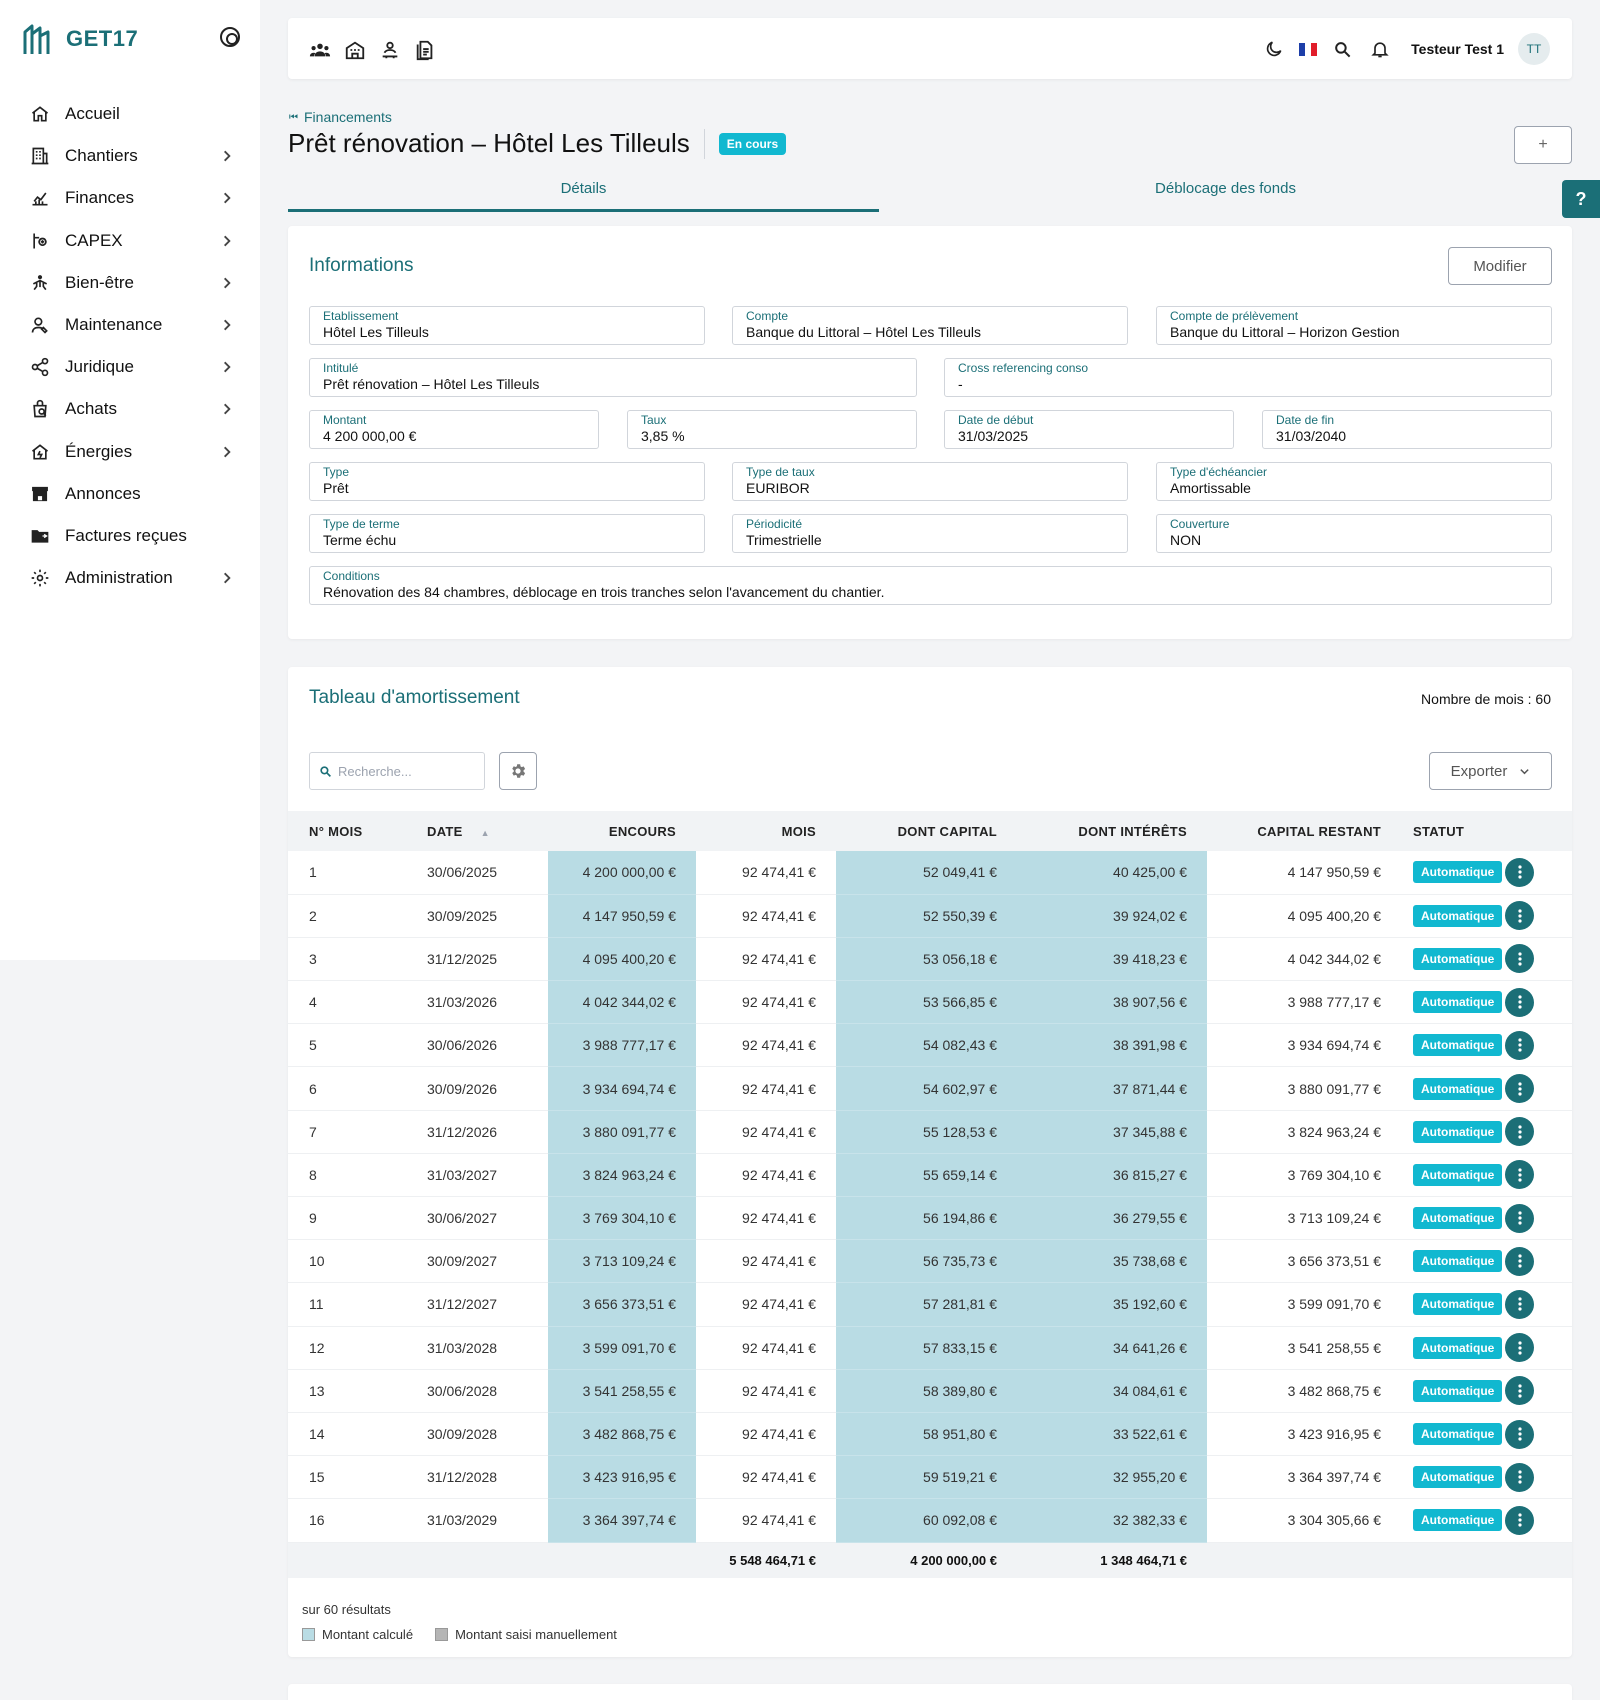  What do you see at coordinates (130, 578) in the screenshot?
I see `sidebar-item-administration: Administration` at bounding box center [130, 578].